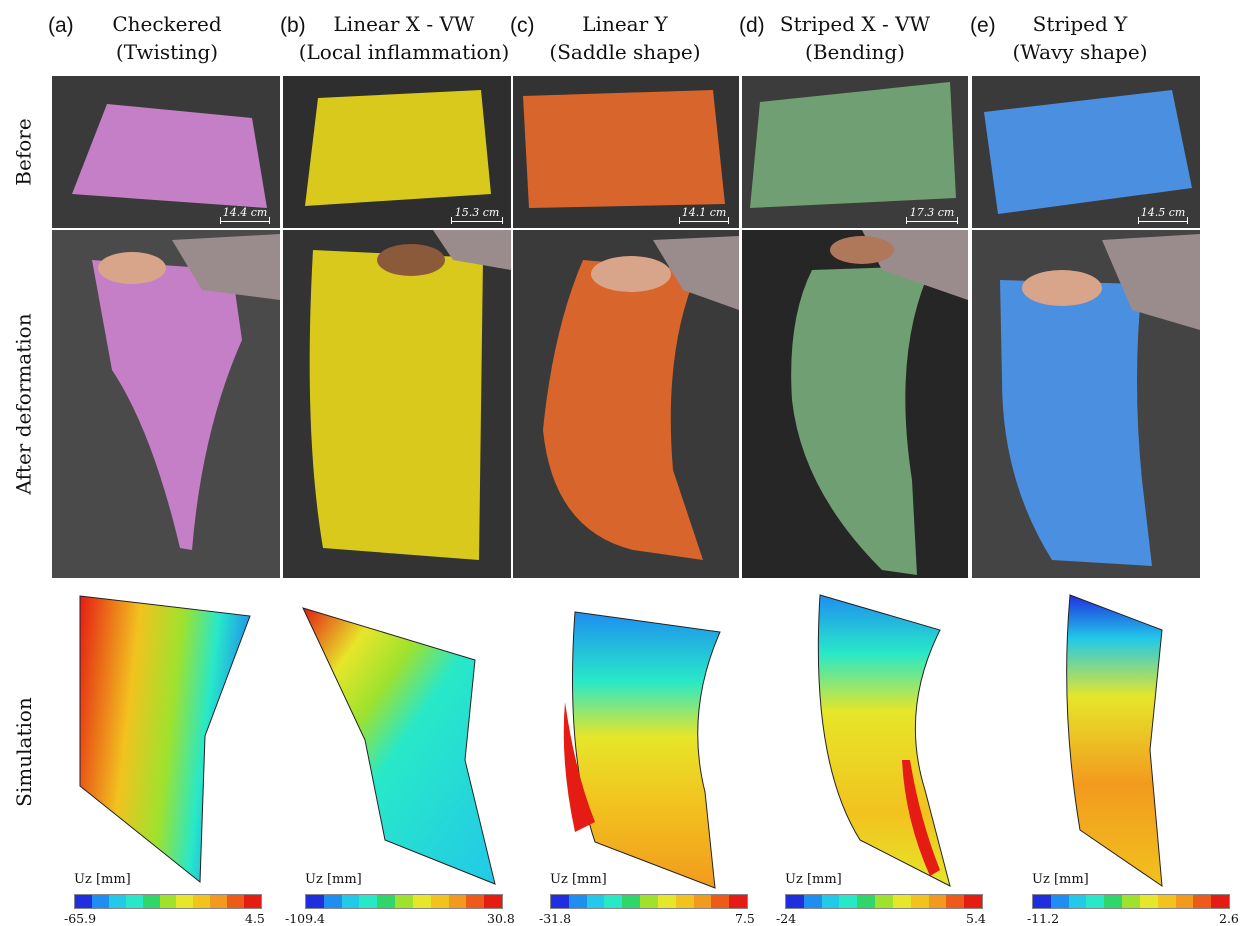 Image resolution: width=1240 pixels, height=926 pixels. Describe the element at coordinates (1080, 52) in the screenshot. I see `column-e-title-line2: (Wavy shape)` at that location.